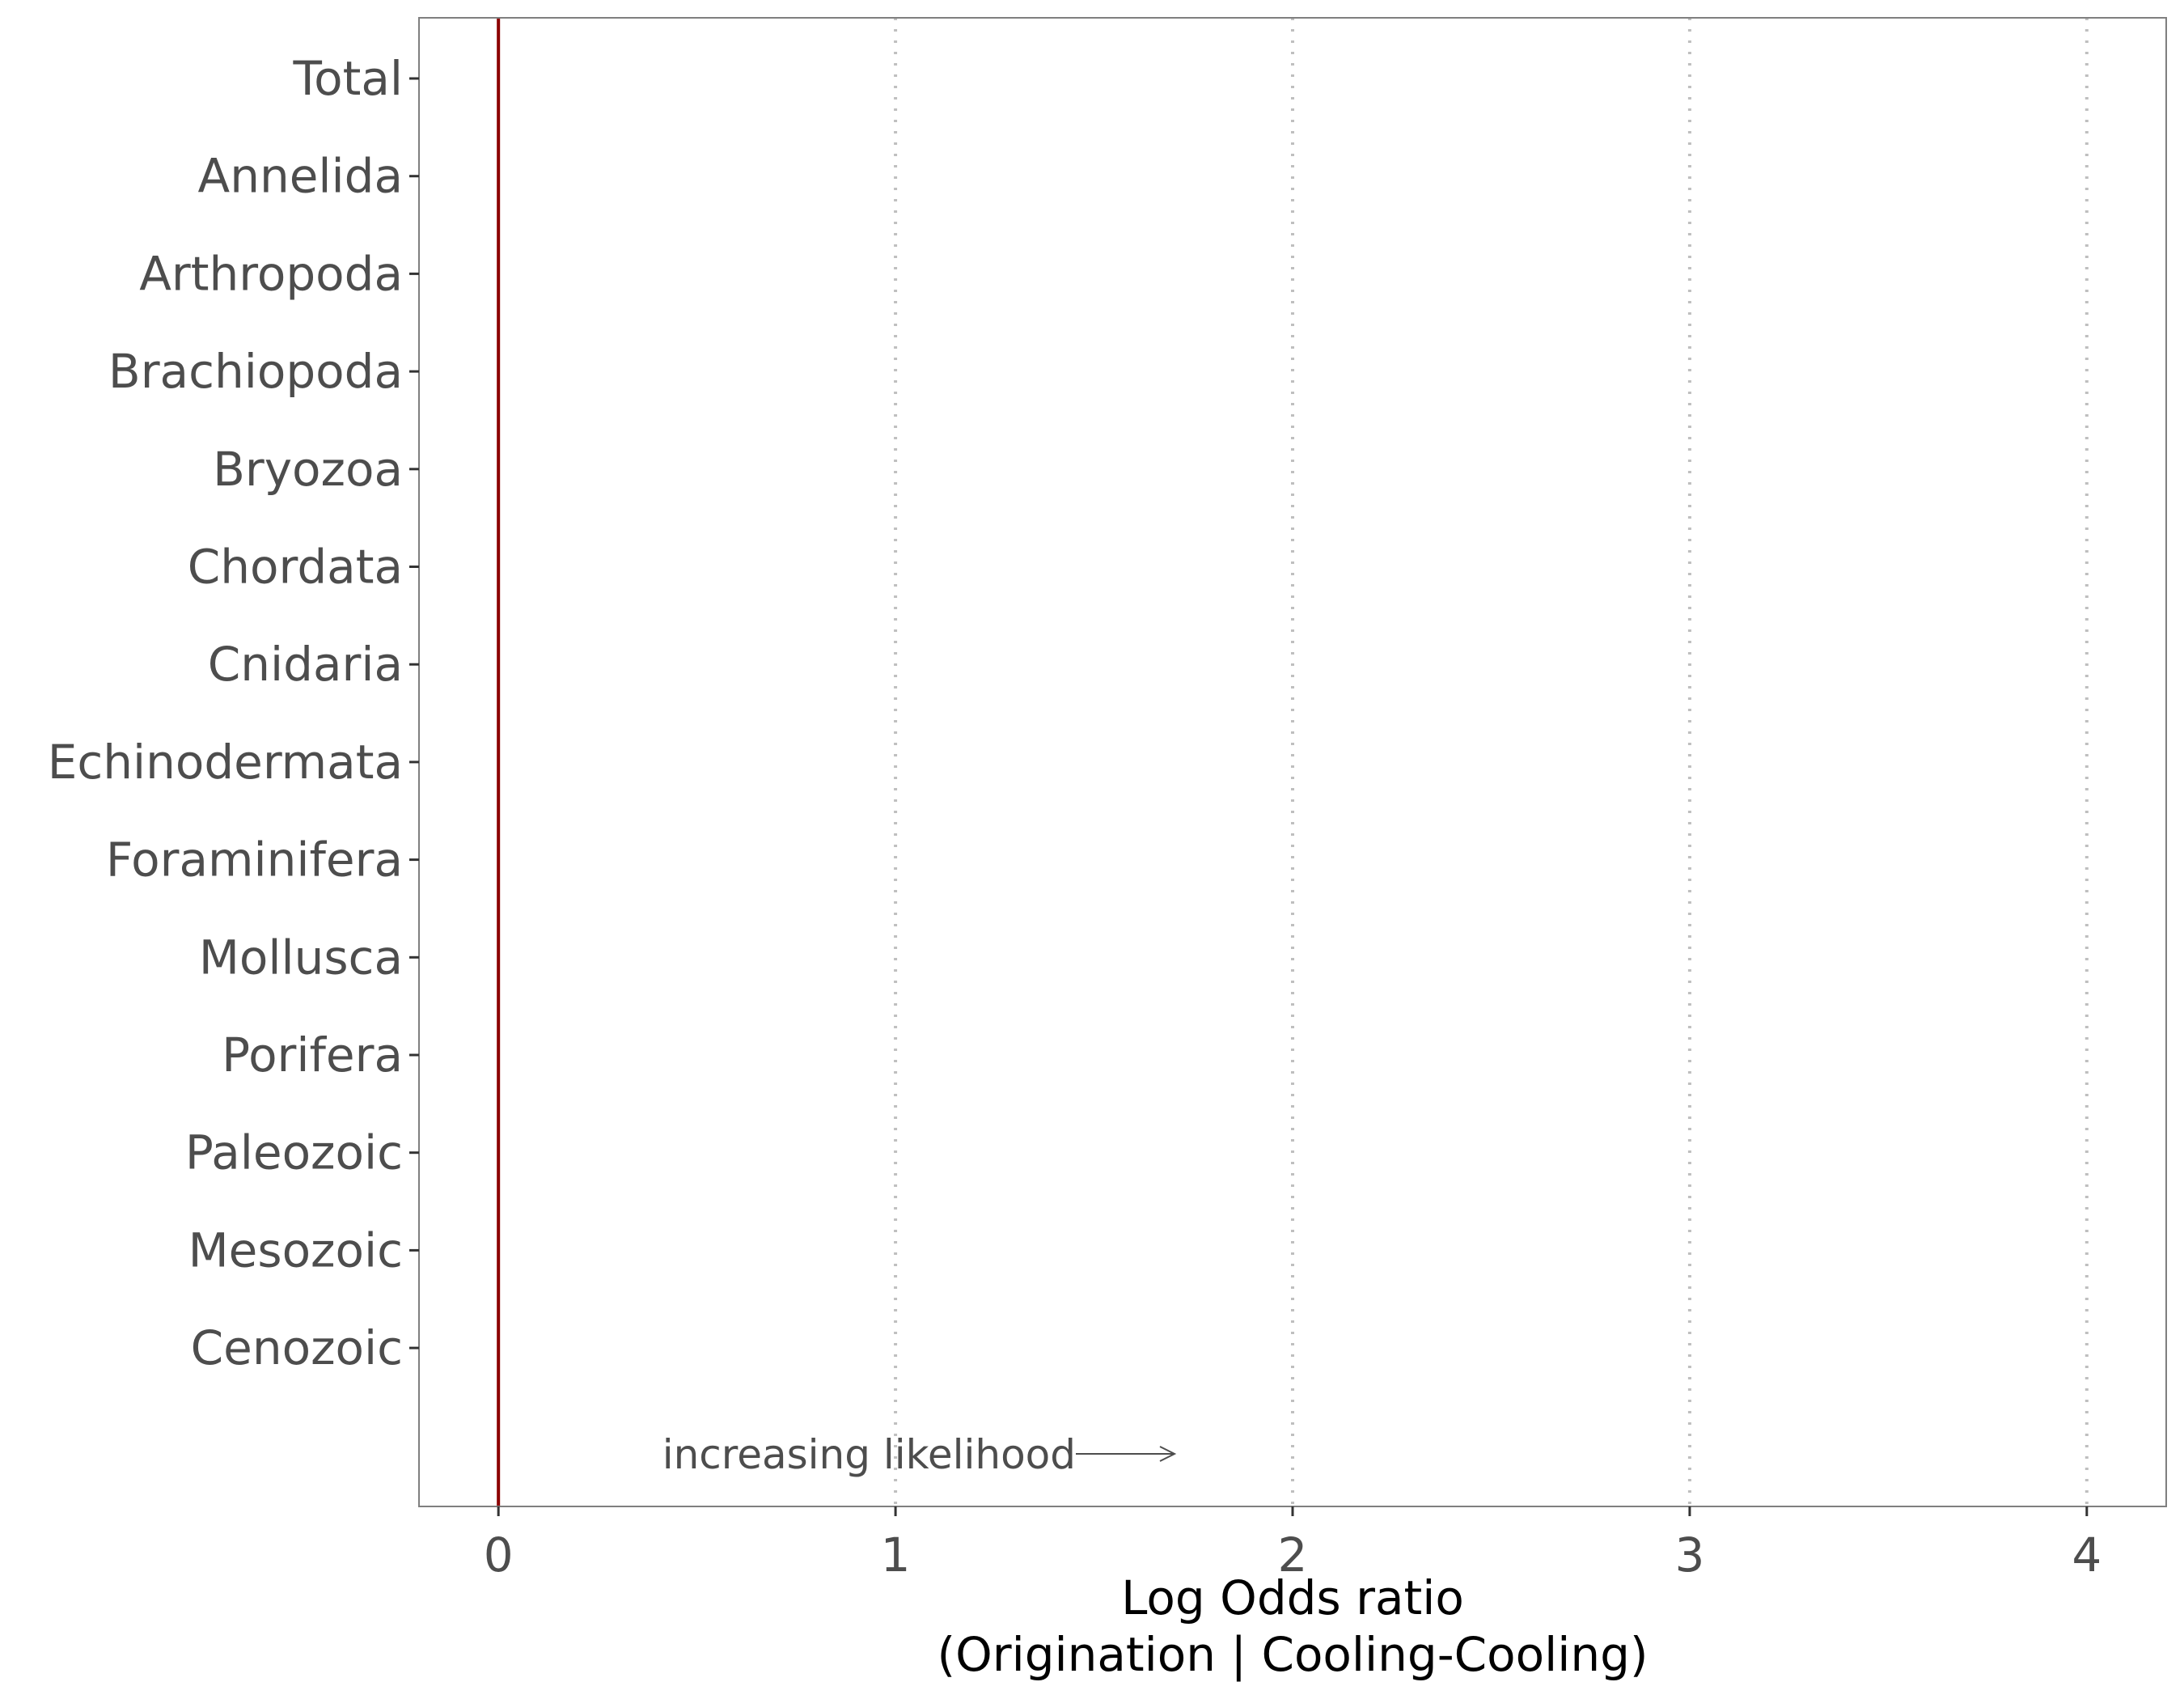 The image size is (2184, 1699). I want to click on annotation-arrowhead, so click(1168, 1454).